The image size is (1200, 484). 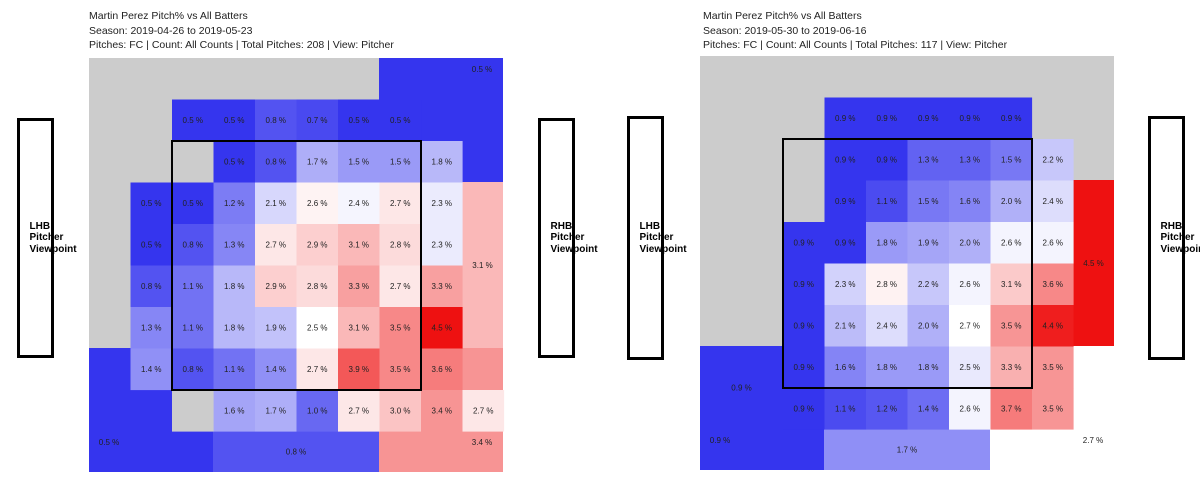 What do you see at coordinates (762, 118) in the screenshot?
I see `outer-zone-upper-left` at bounding box center [762, 118].